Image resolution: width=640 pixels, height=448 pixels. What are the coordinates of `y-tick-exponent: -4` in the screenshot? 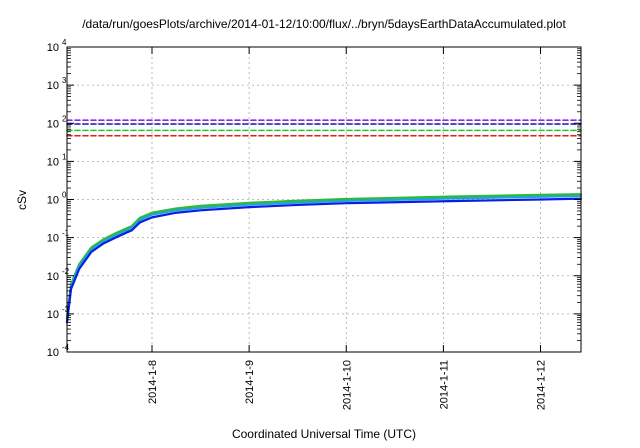 It's located at (66, 347).